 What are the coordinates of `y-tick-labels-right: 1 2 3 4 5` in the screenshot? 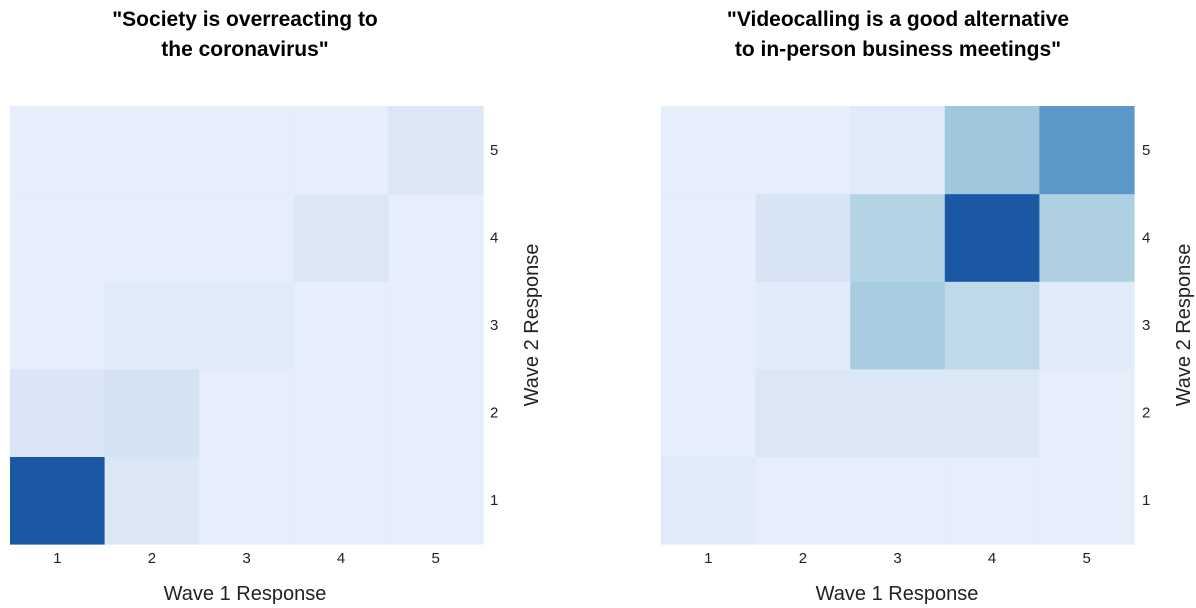 It's located at (1146, 325).